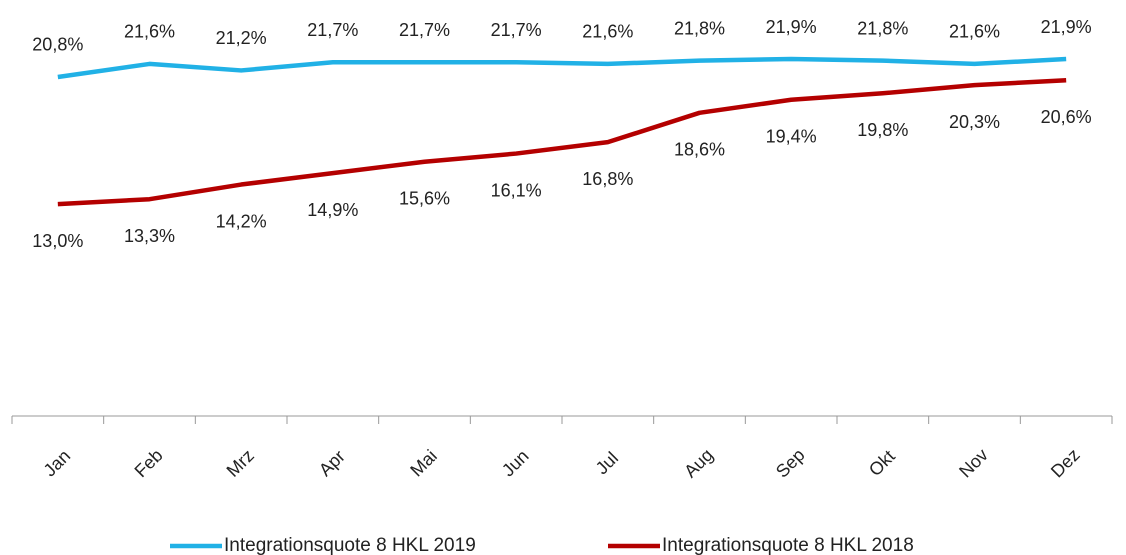  Describe the element at coordinates (149, 236) in the screenshot. I see `data-label: 13,3%` at that location.